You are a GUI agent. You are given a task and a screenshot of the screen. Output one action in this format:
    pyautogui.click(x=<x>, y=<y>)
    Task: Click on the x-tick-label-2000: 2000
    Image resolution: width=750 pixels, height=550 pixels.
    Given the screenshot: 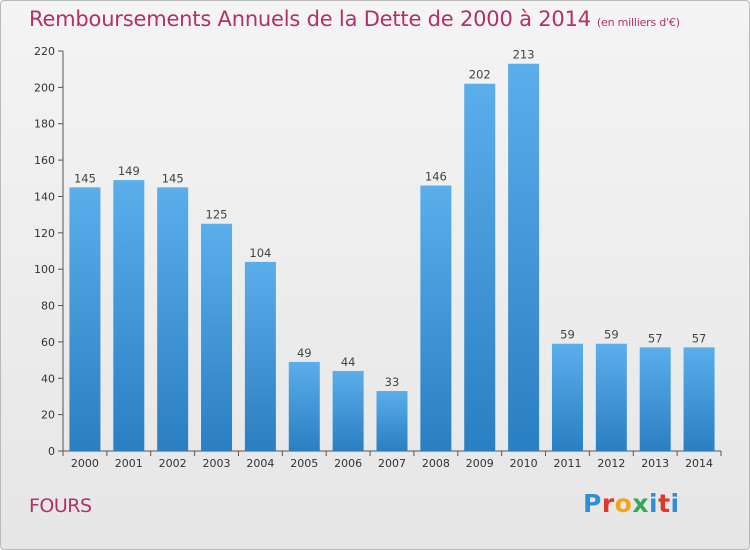 What is the action you would take?
    pyautogui.click(x=85, y=463)
    